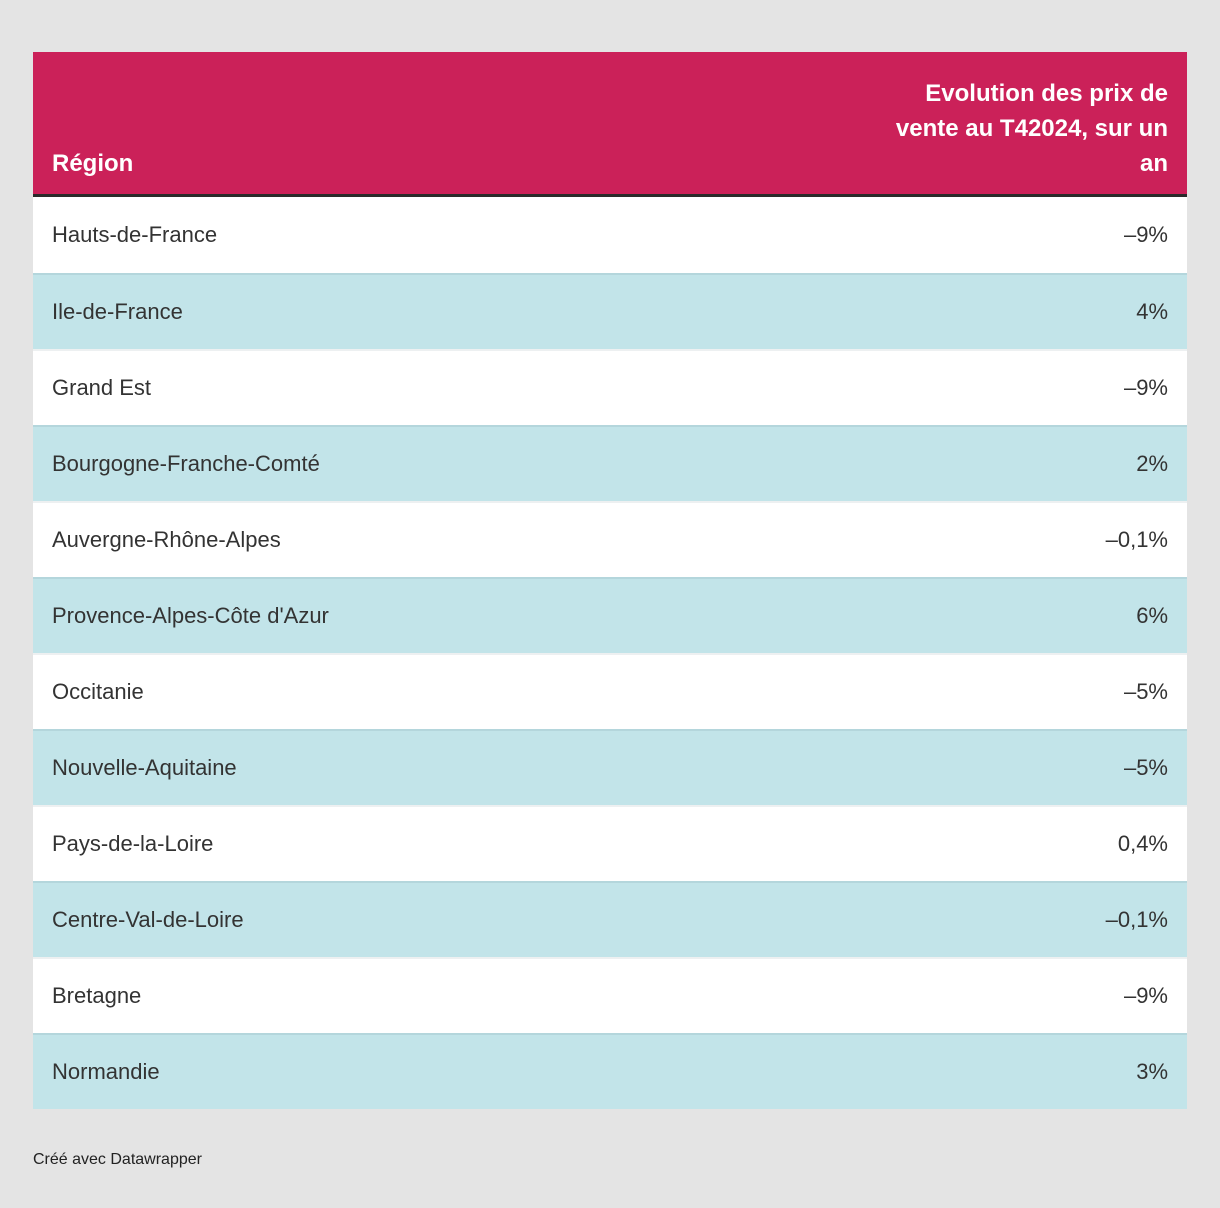  I want to click on value-cell: 3%, so click(1152, 1072).